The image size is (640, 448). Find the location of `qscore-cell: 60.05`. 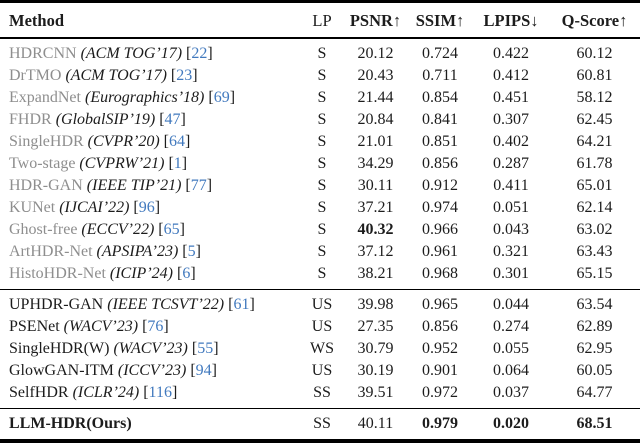

qscore-cell: 60.05 is located at coordinates (594, 371).